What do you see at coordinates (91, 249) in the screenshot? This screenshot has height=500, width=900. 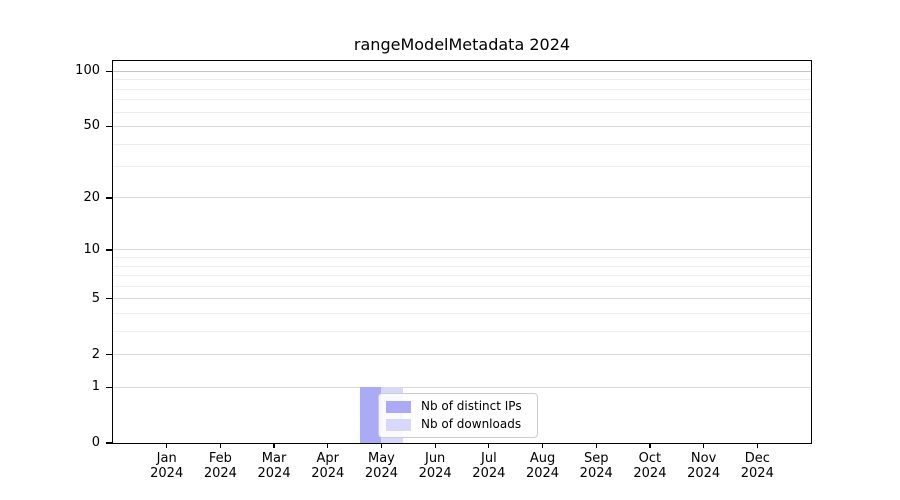 I see `y-tick-label: 10` at bounding box center [91, 249].